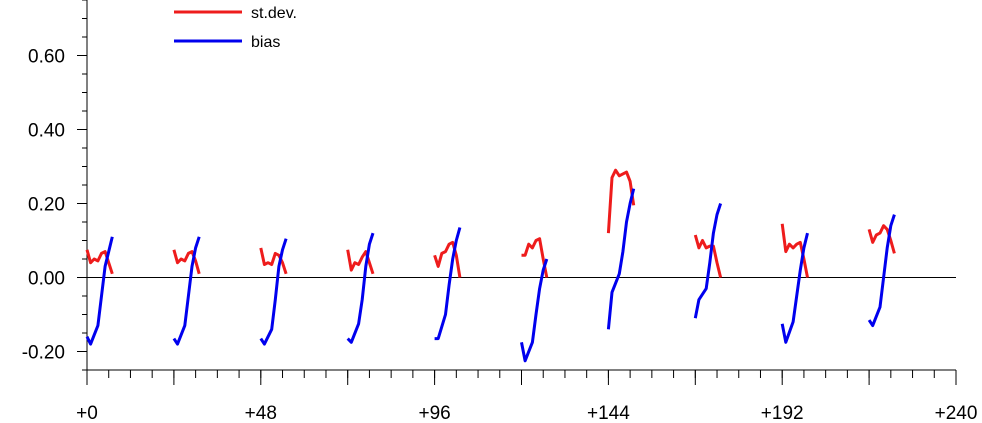 The image size is (982, 423). What do you see at coordinates (46, 131) in the screenshot?
I see `y-tick-label: 0.40` at bounding box center [46, 131].